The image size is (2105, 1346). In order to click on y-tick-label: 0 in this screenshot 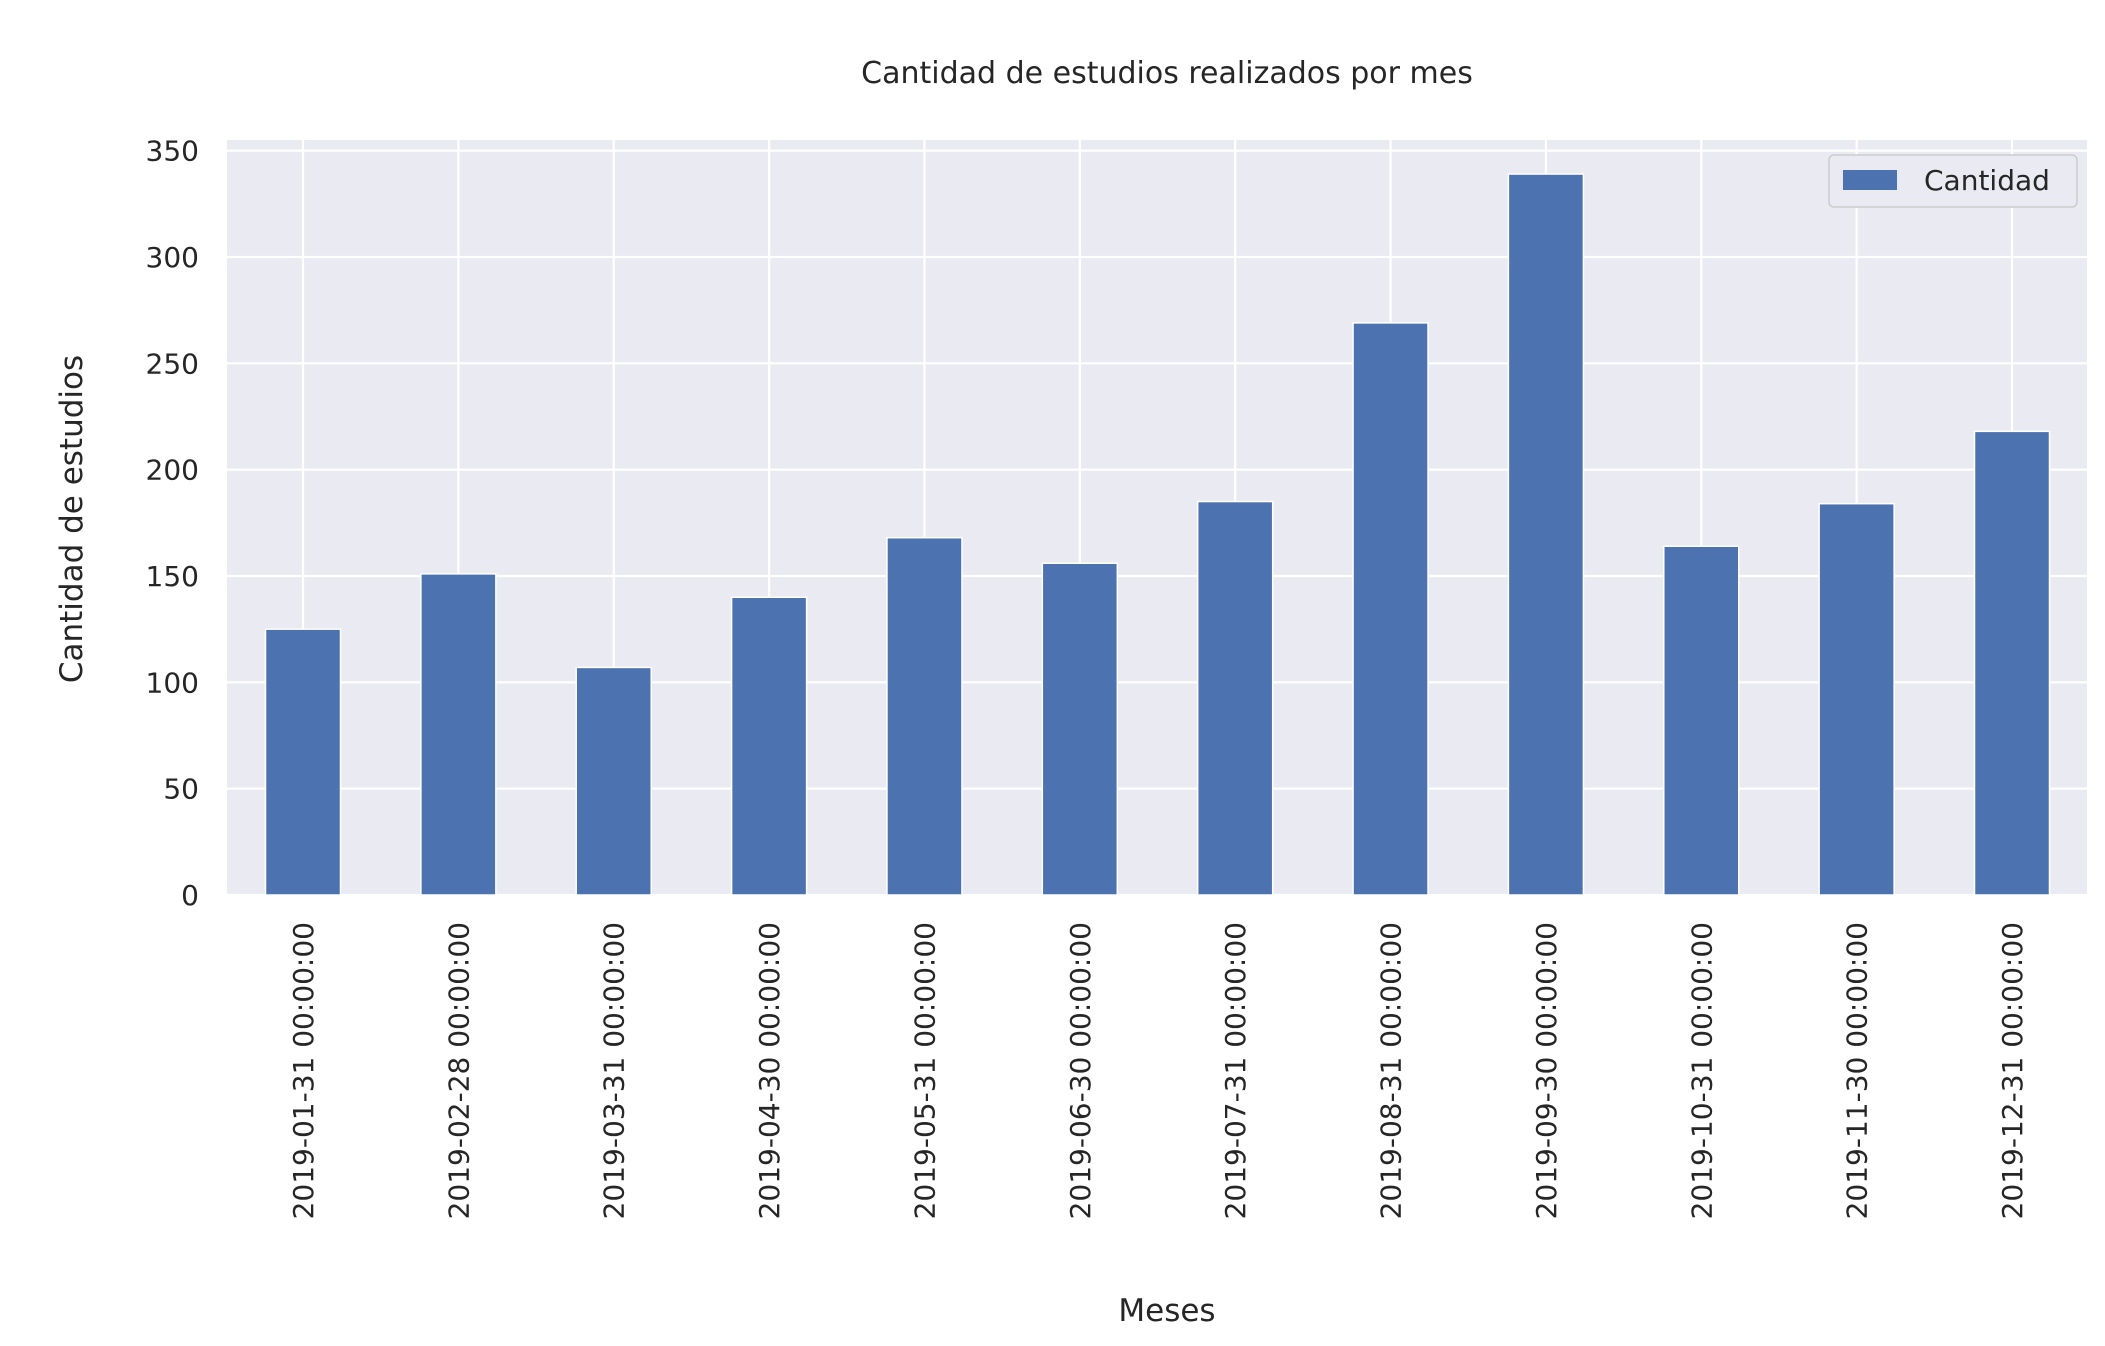, I will do `click(190, 895)`.